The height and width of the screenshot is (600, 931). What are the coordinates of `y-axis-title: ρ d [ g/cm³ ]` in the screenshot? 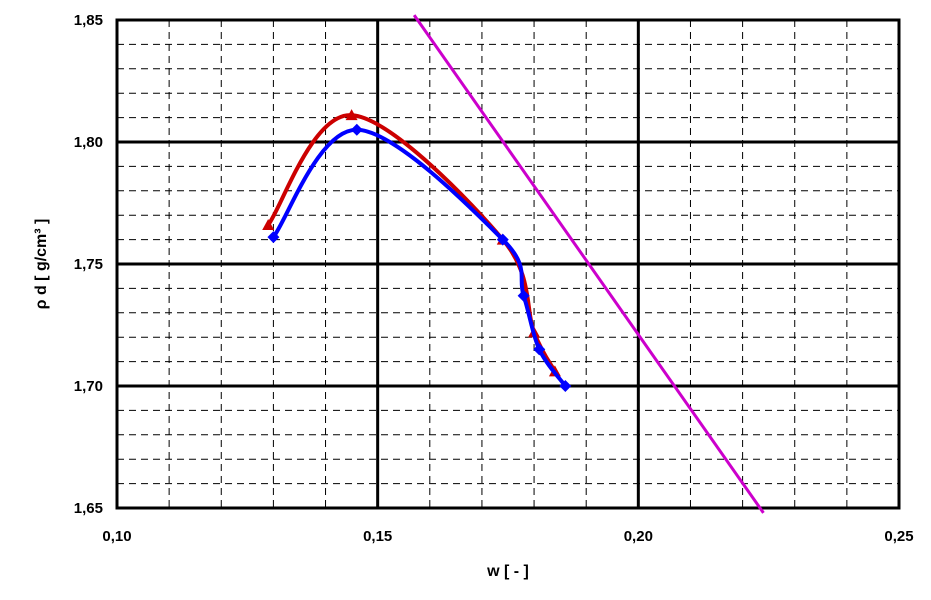 It's located at (41, 264).